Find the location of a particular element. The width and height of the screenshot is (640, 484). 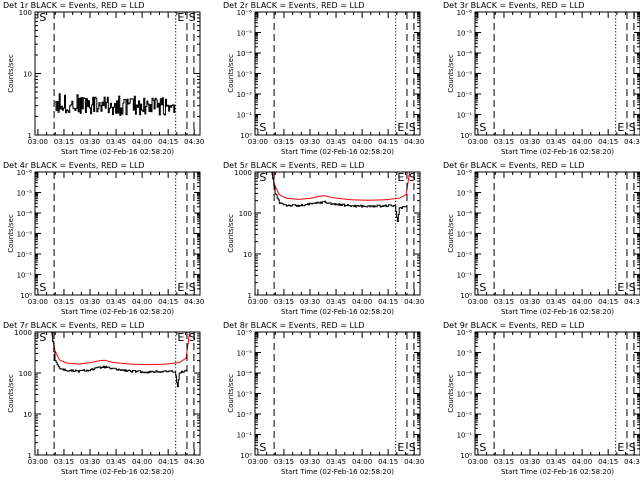

lld-series-line is located at coordinates (121, 349).